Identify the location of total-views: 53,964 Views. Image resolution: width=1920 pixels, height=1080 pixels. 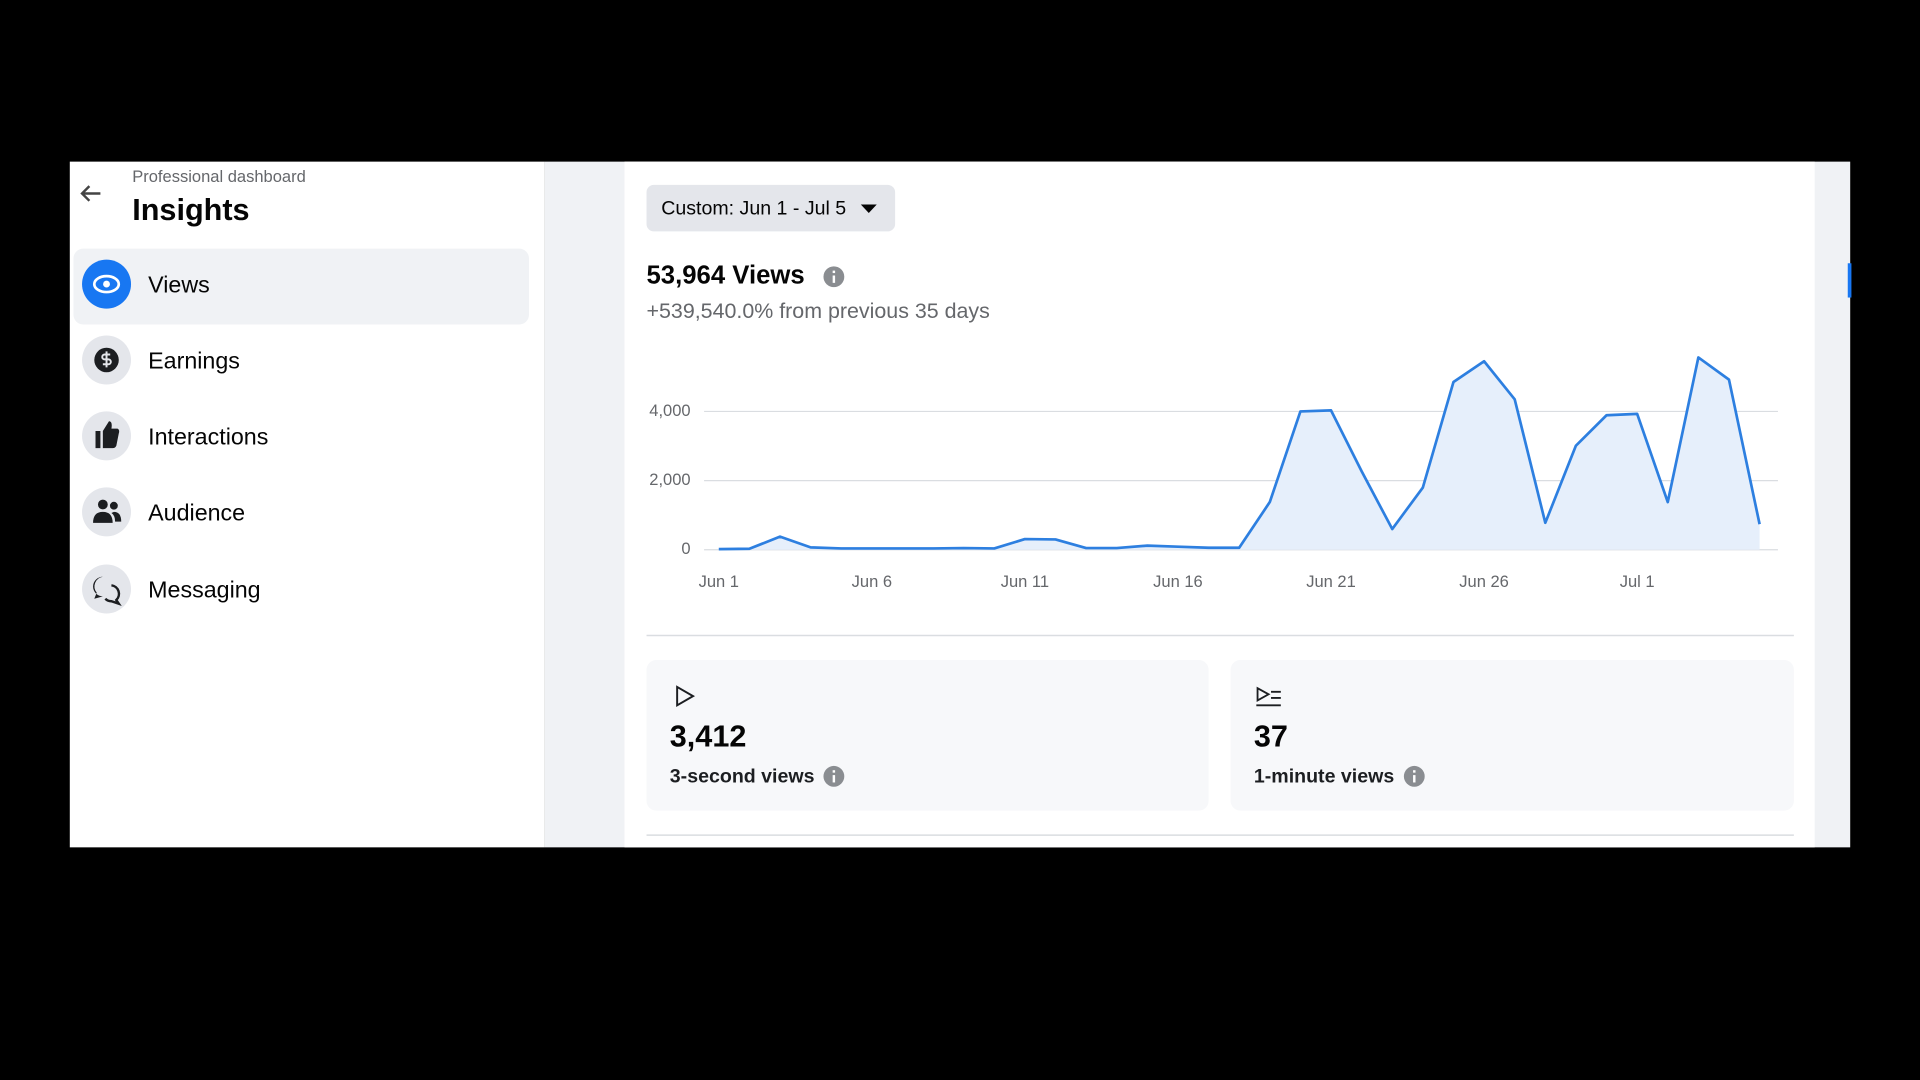
(726, 276).